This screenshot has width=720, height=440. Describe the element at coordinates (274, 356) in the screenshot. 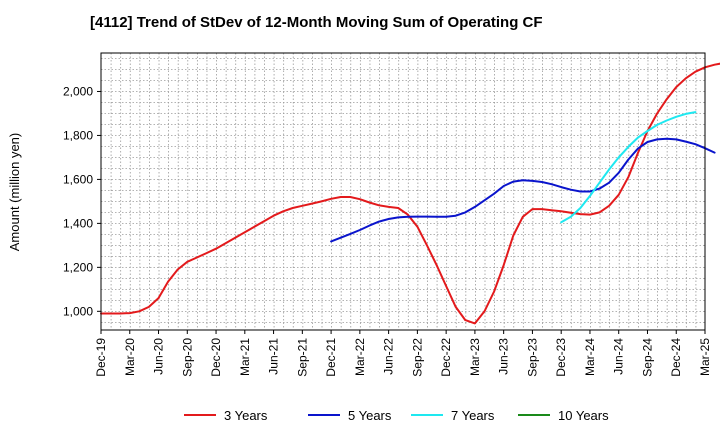

I see `x-tick-label: Jun-21` at that location.